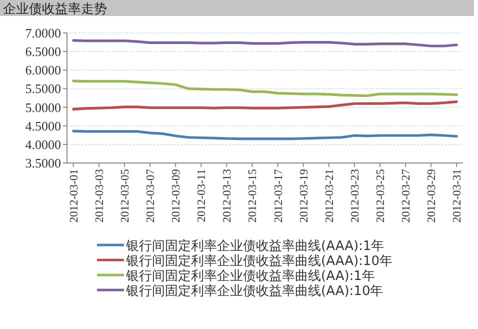 This screenshot has width=478, height=329. I want to click on x-tick-label: 2012-03-01, so click(74, 195).